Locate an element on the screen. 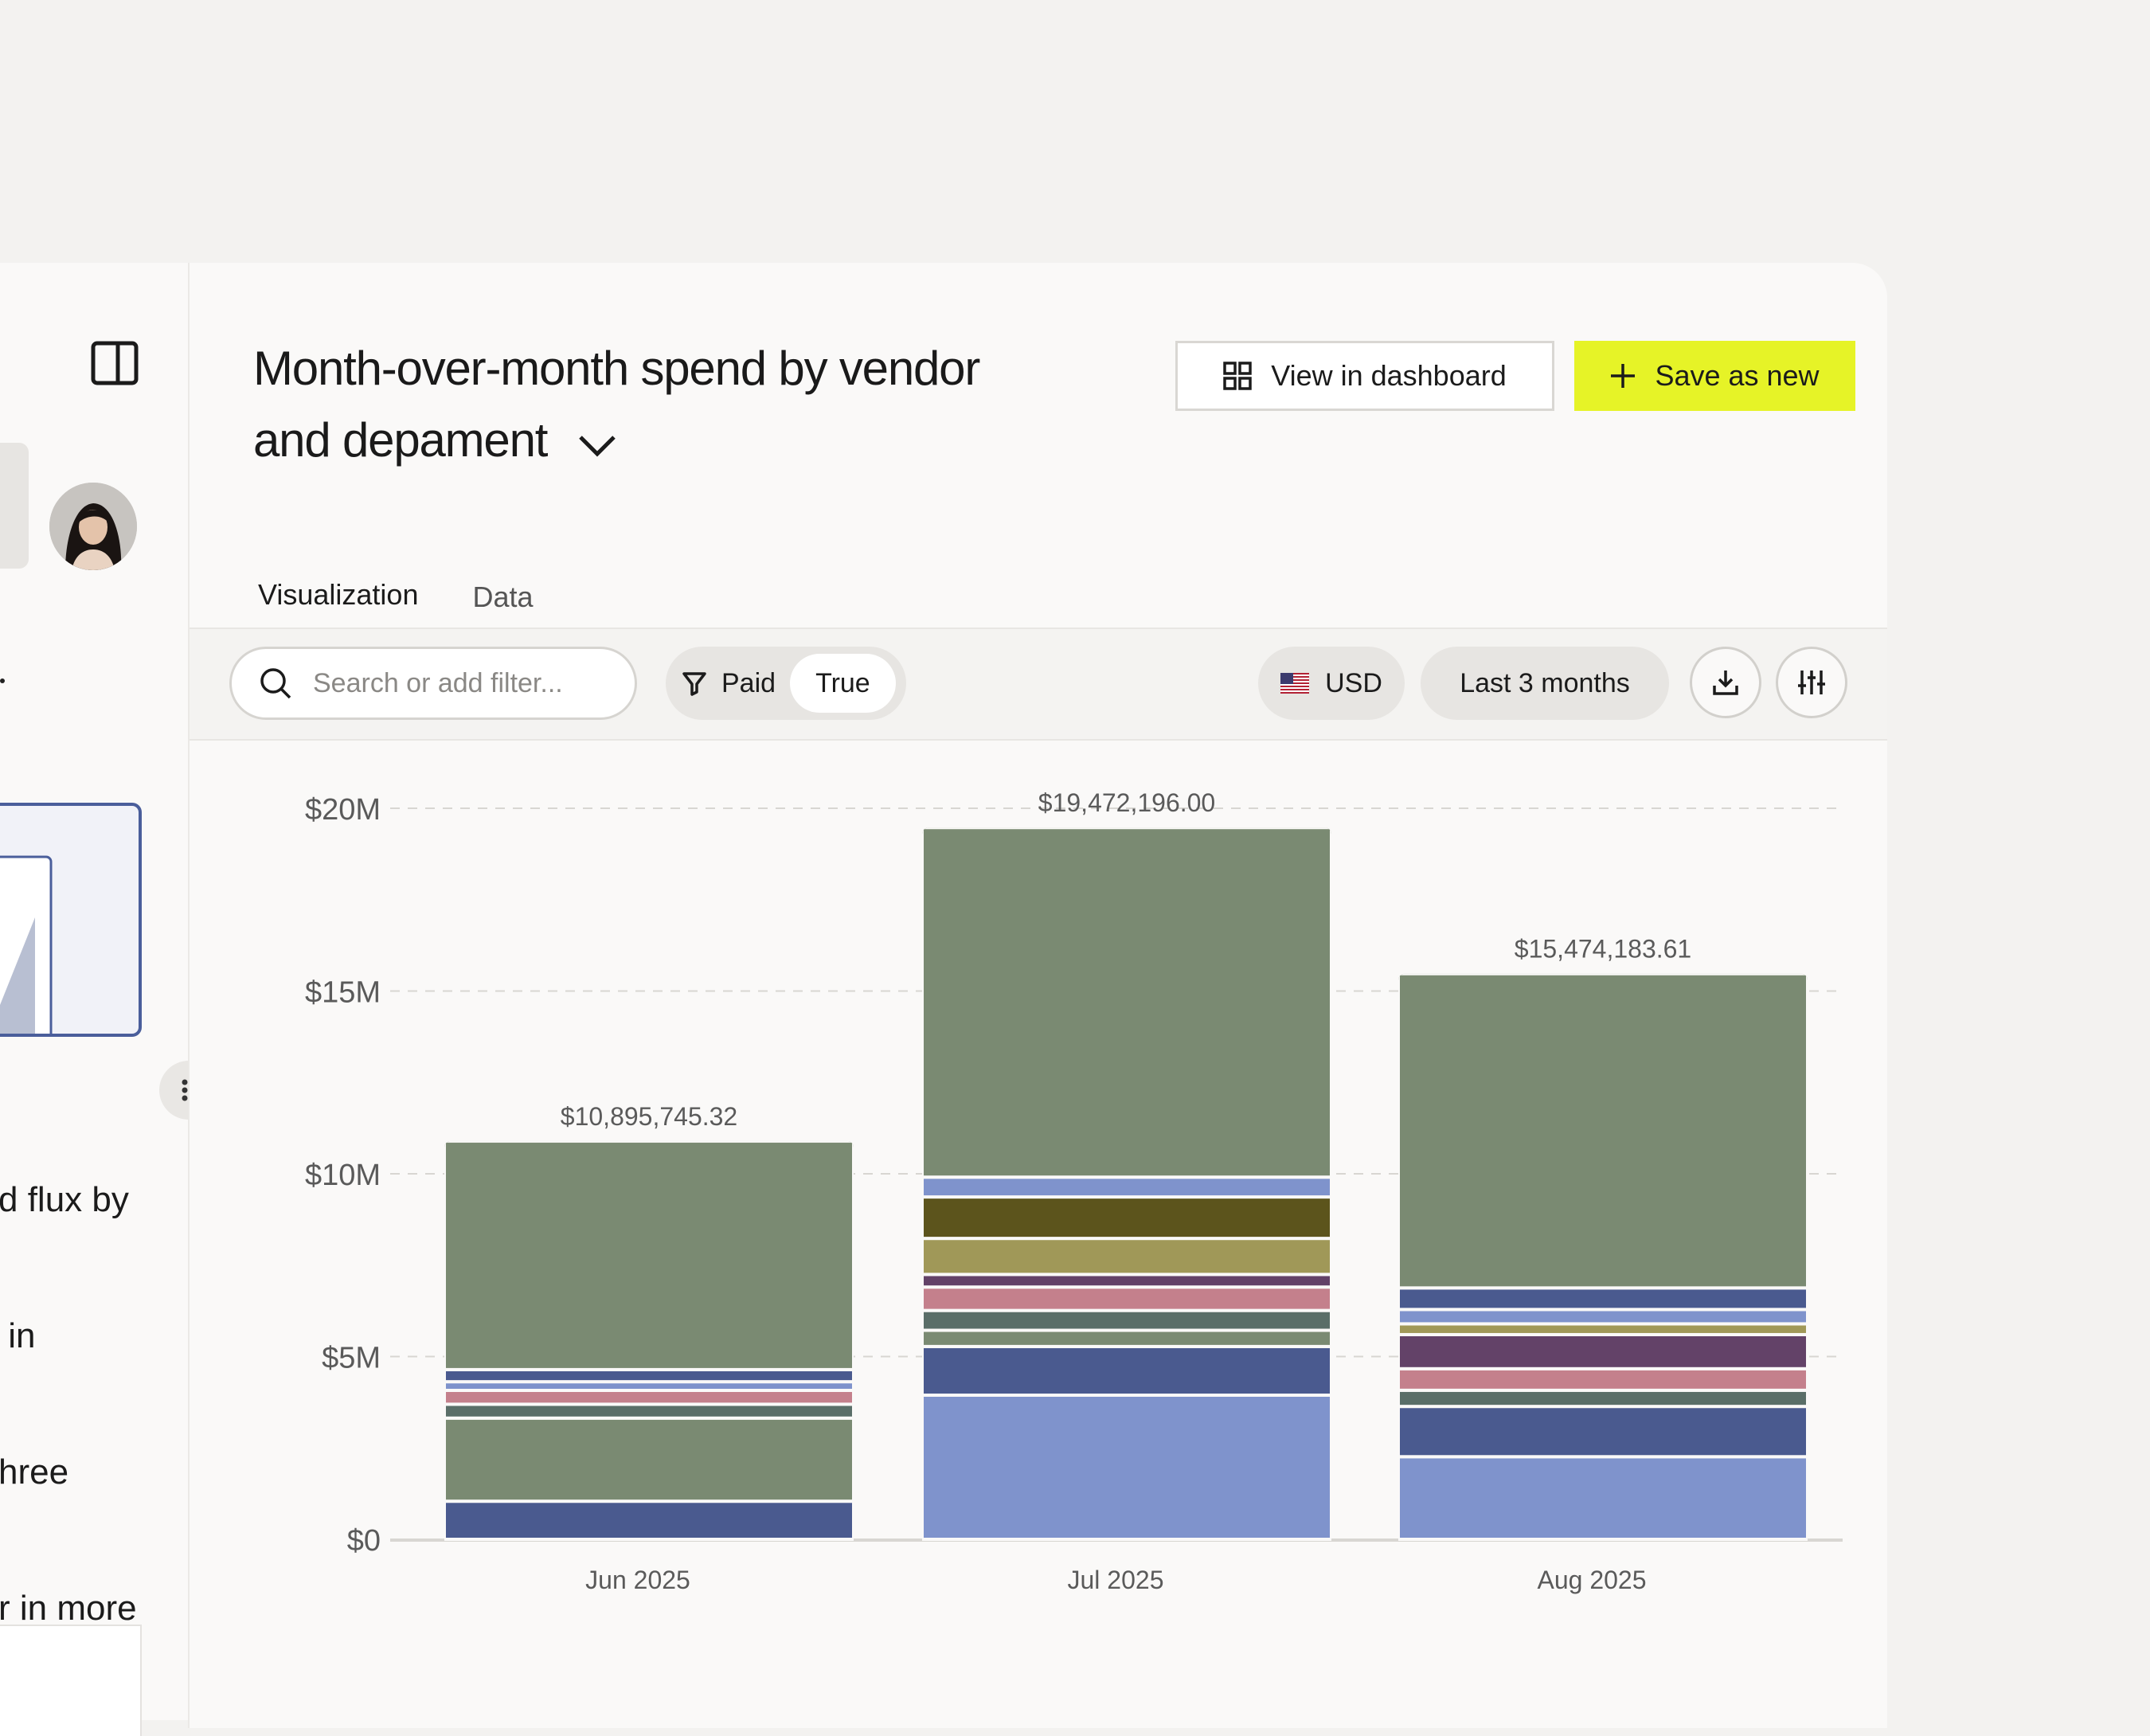 Image resolution: width=2150 pixels, height=1736 pixels. save-as-new-button: Save as new is located at coordinates (1714, 376).